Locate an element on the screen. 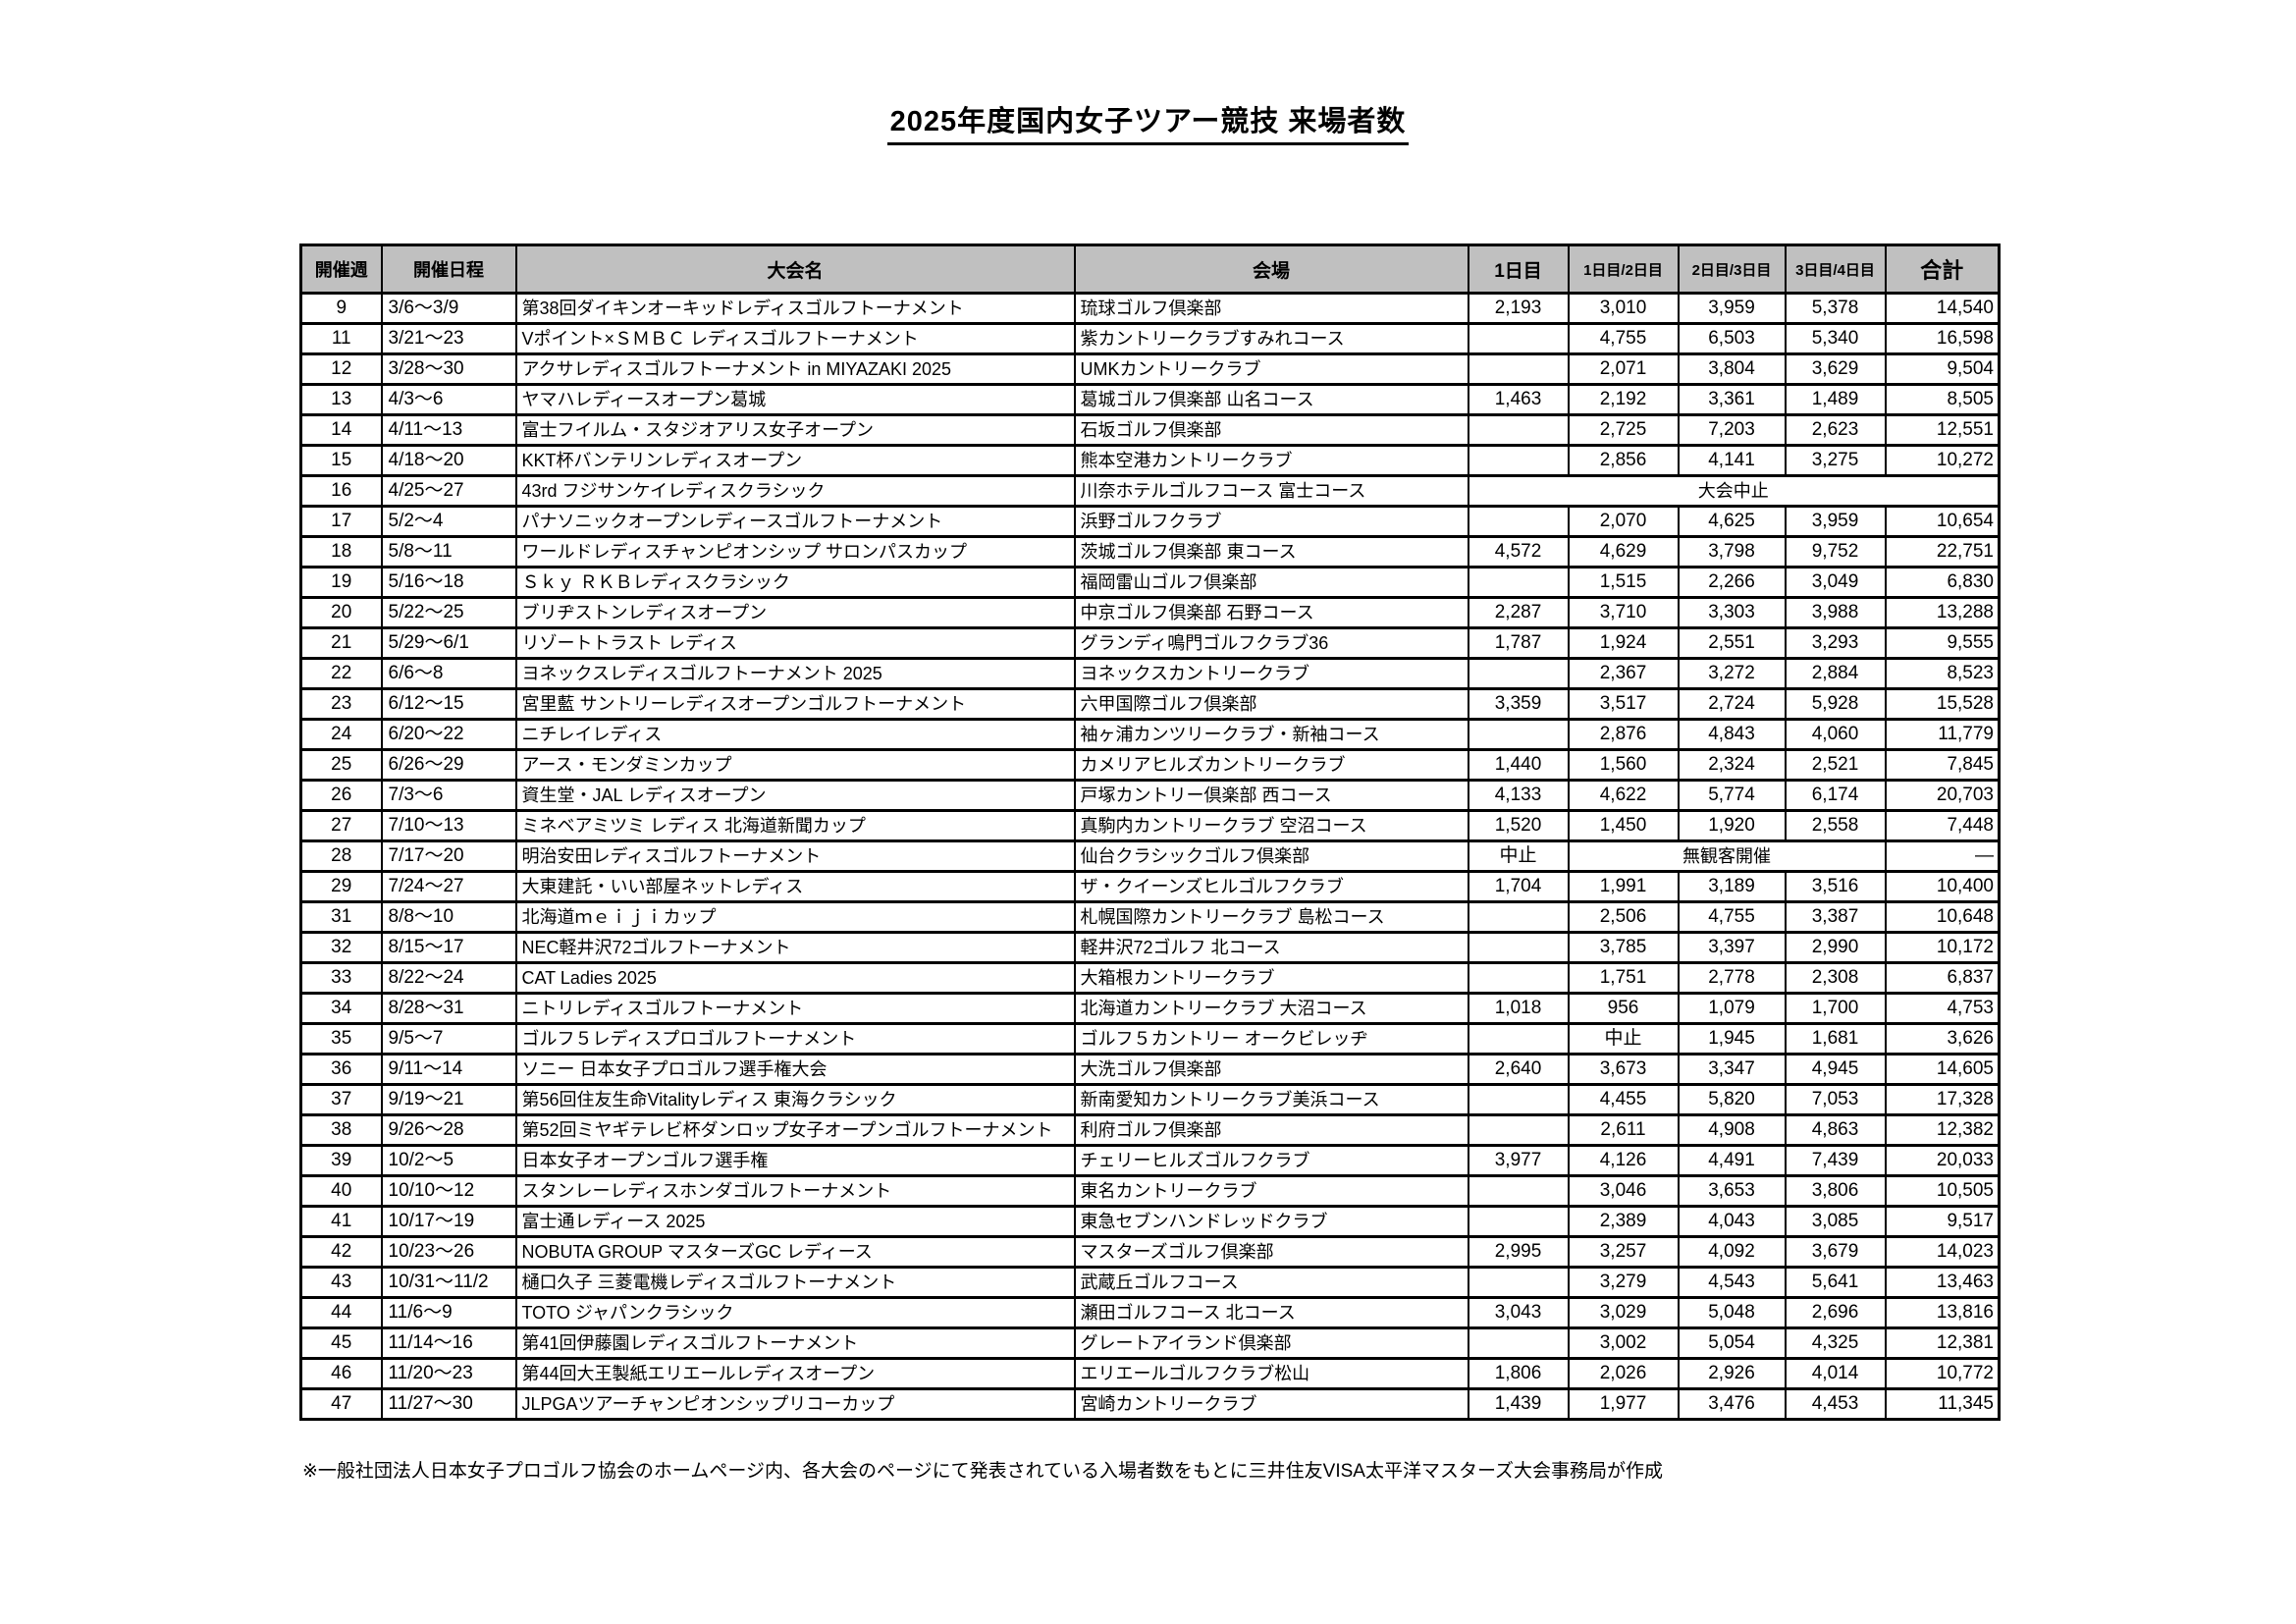 The height and width of the screenshot is (1624, 2296). tournament-name-cell: 第38回ダイキンオーキッドレディスゴルフトーナメント is located at coordinates (795, 308).